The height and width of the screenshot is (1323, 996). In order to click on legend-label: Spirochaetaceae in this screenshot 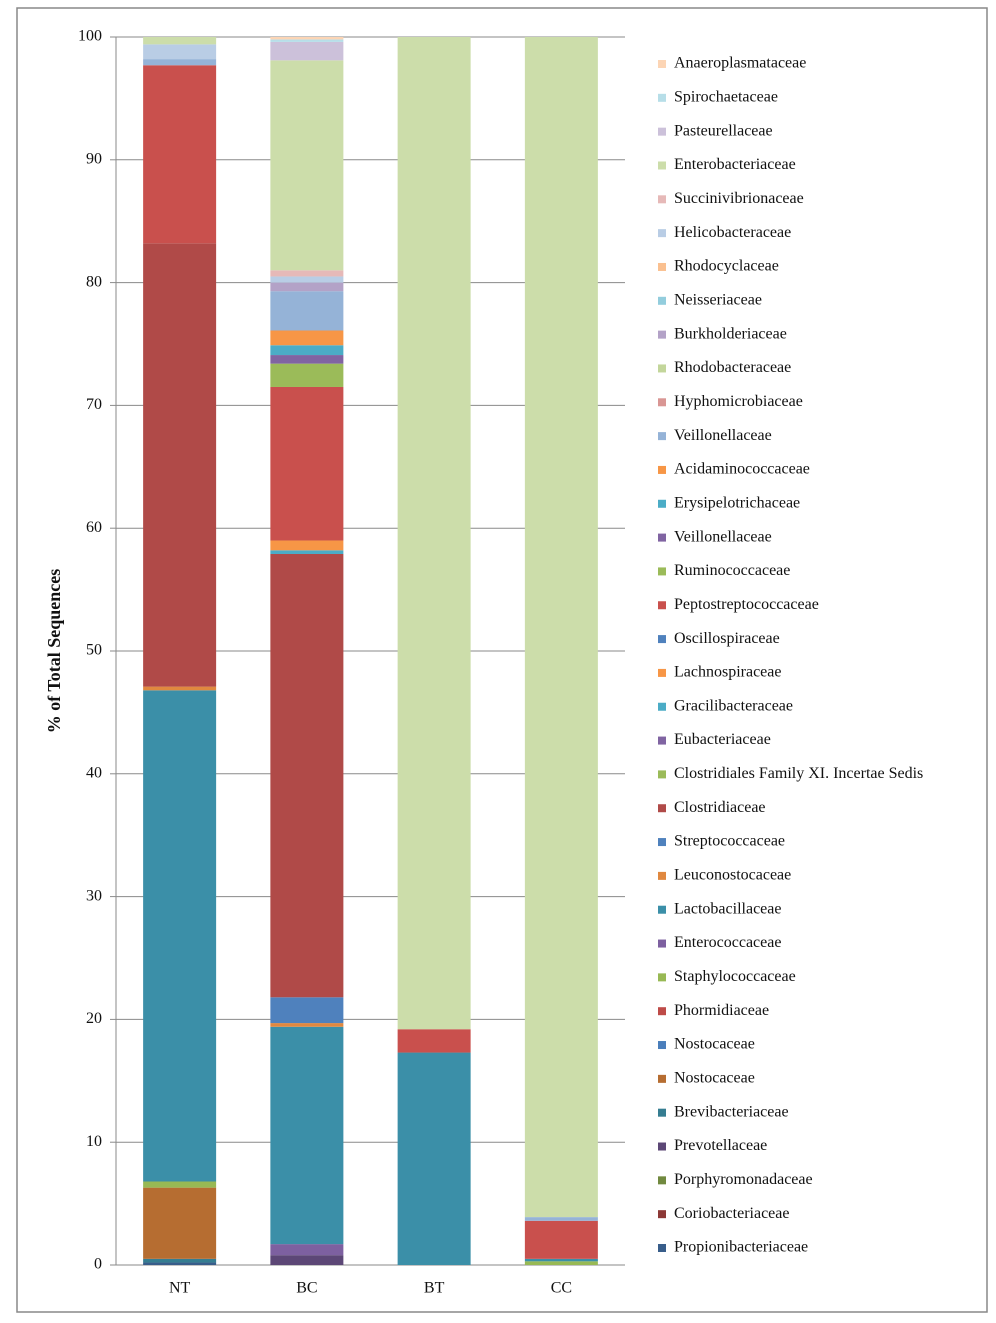, I will do `click(726, 97)`.